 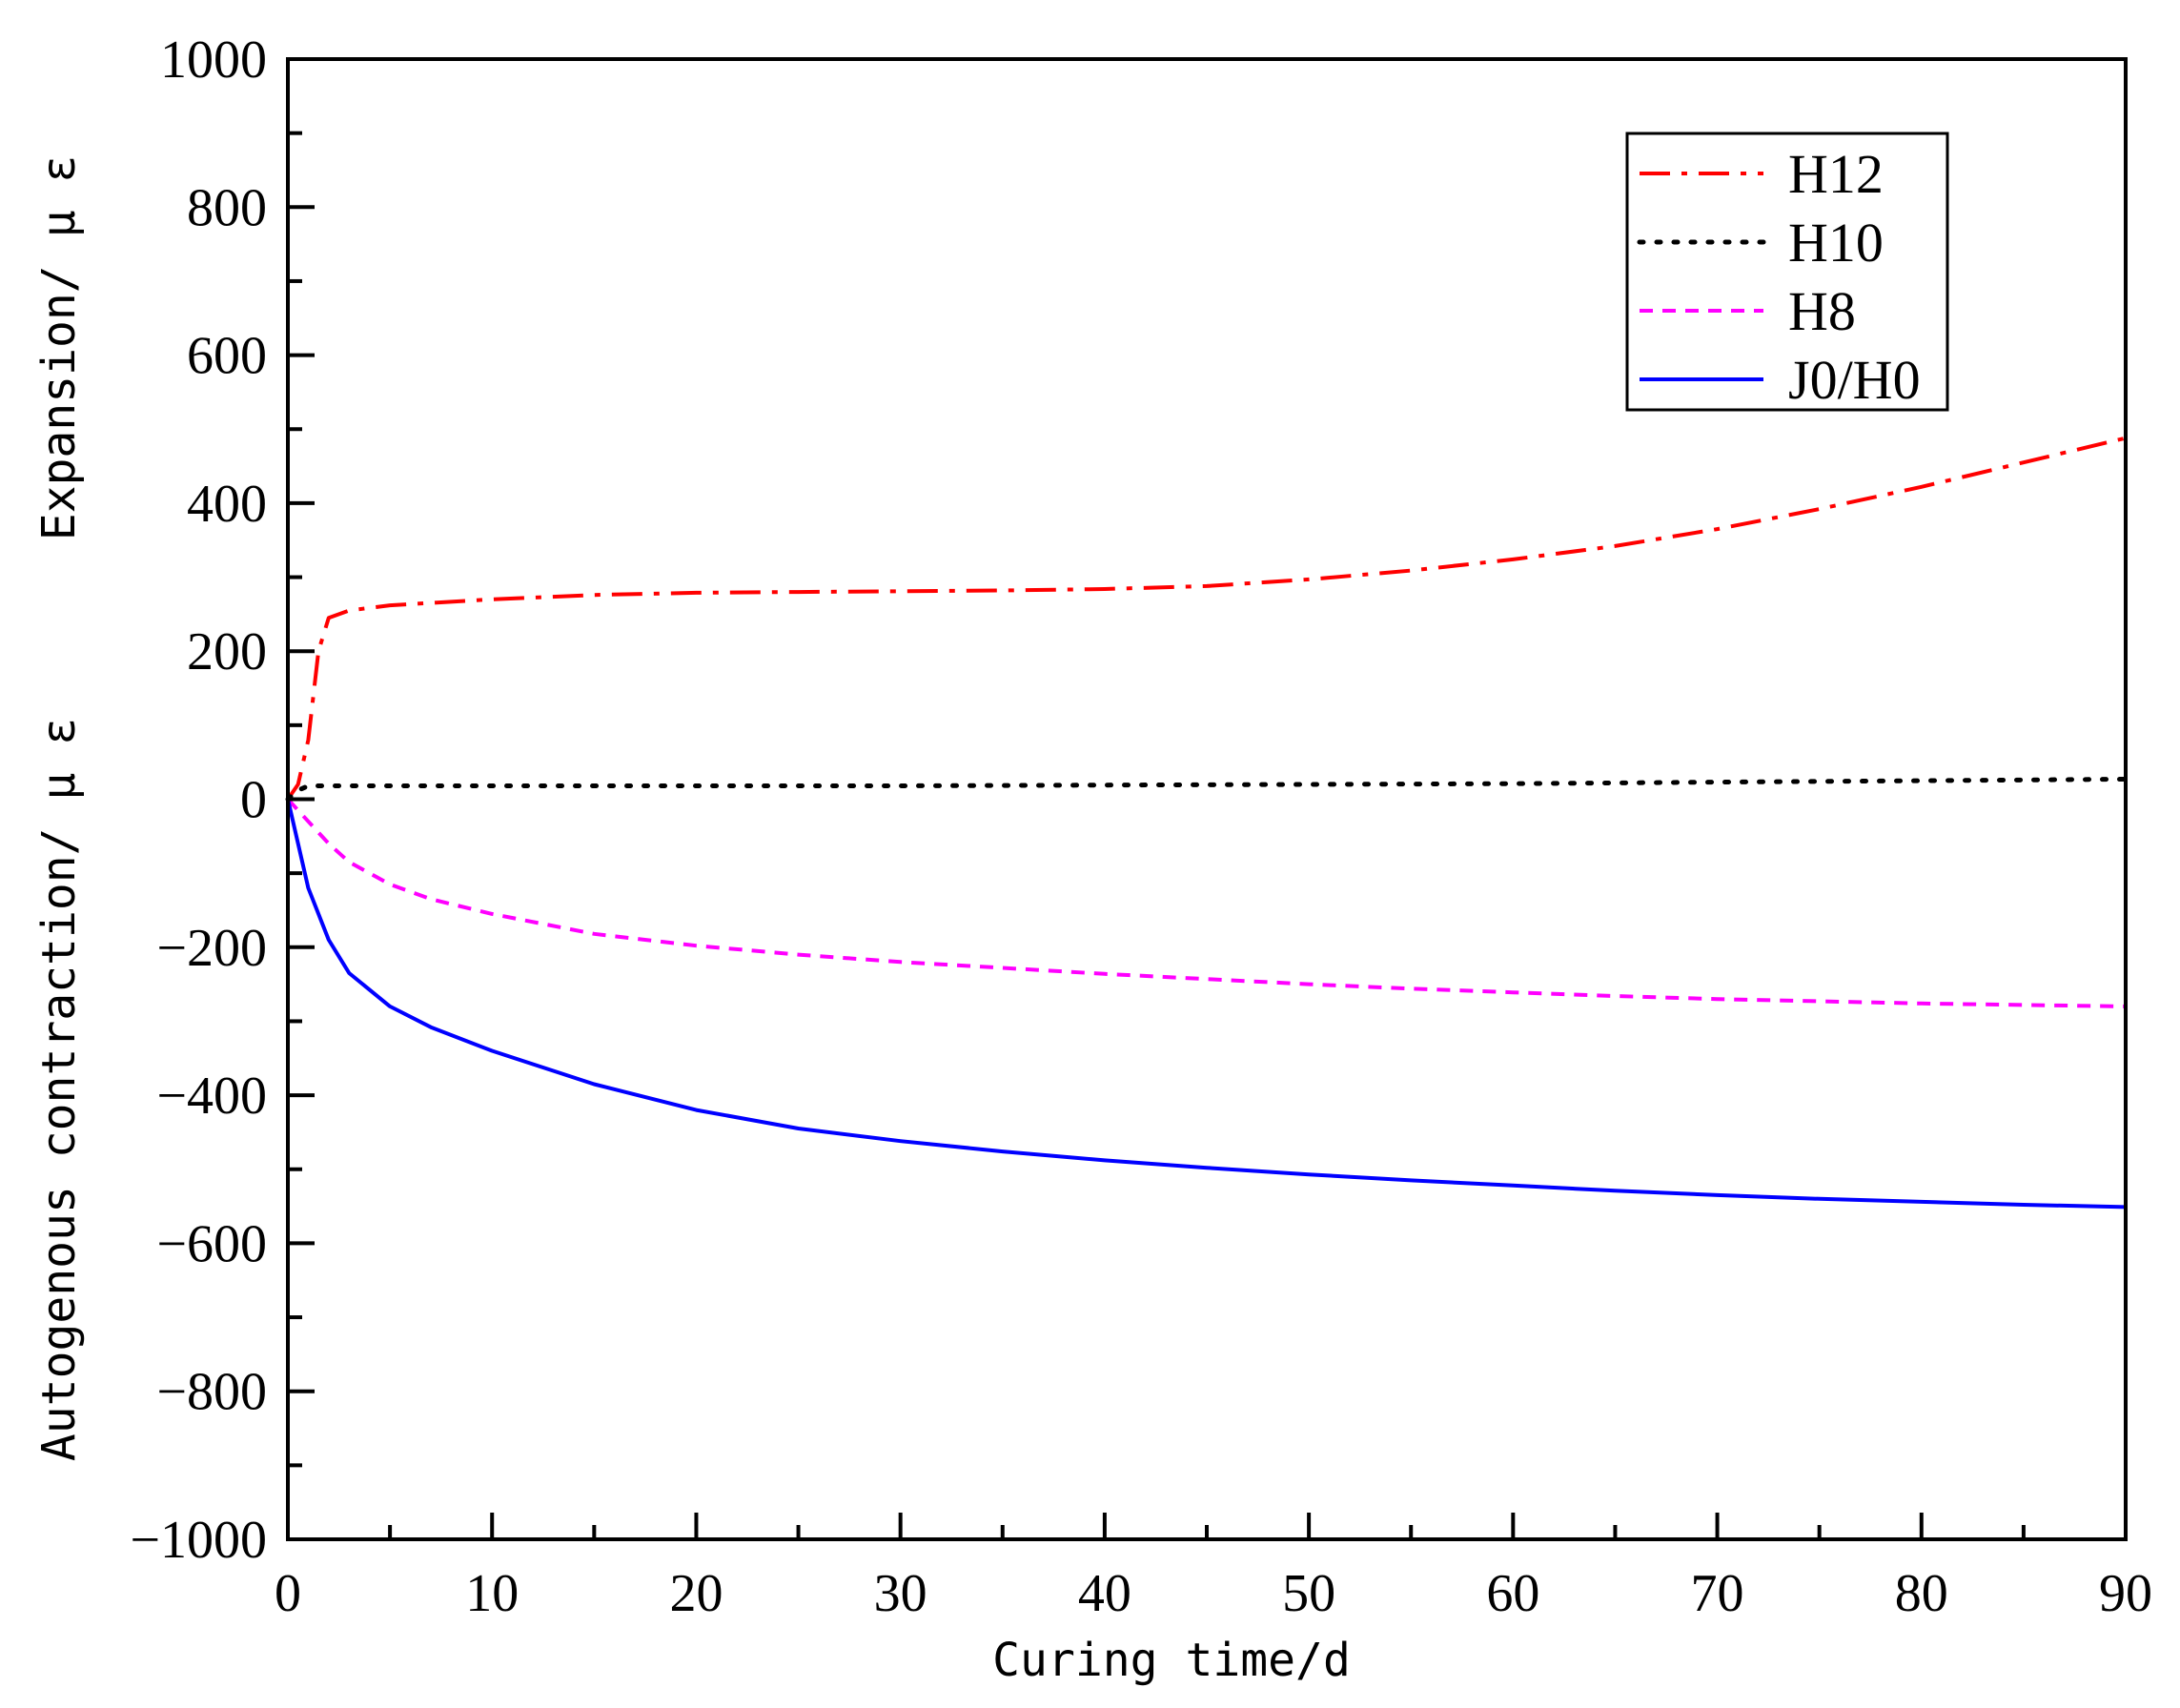 I want to click on series-line-h8, so click(x=1206, y=903).